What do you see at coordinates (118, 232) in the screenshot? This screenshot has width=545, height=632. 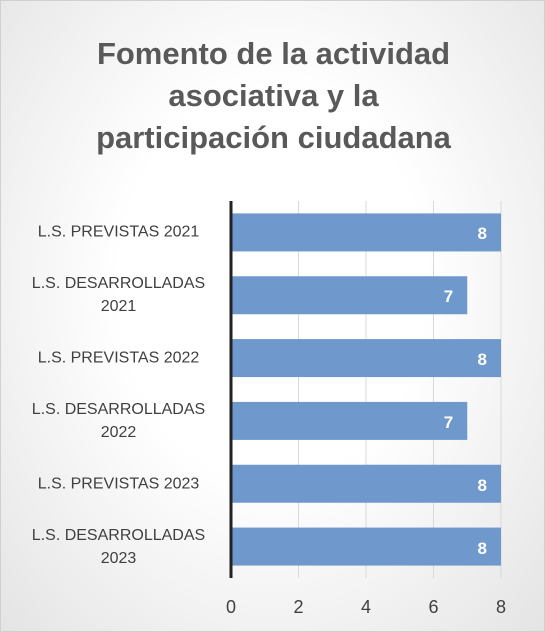 I see `y-tick-label: L.S. PREVISTAS 2021` at bounding box center [118, 232].